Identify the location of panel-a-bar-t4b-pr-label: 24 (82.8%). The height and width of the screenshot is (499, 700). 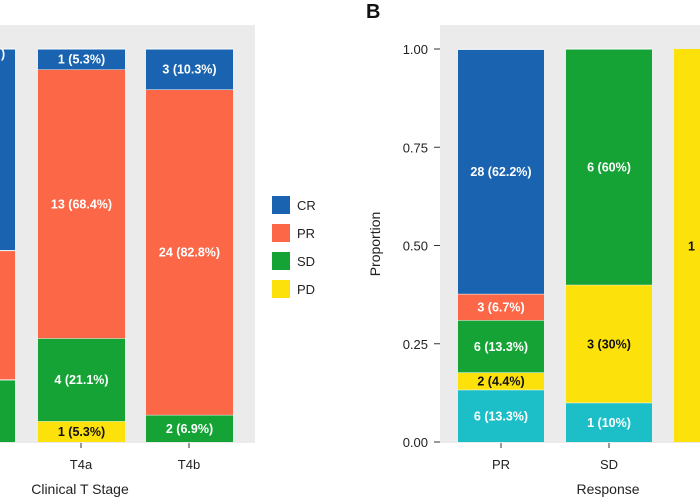
(189, 253).